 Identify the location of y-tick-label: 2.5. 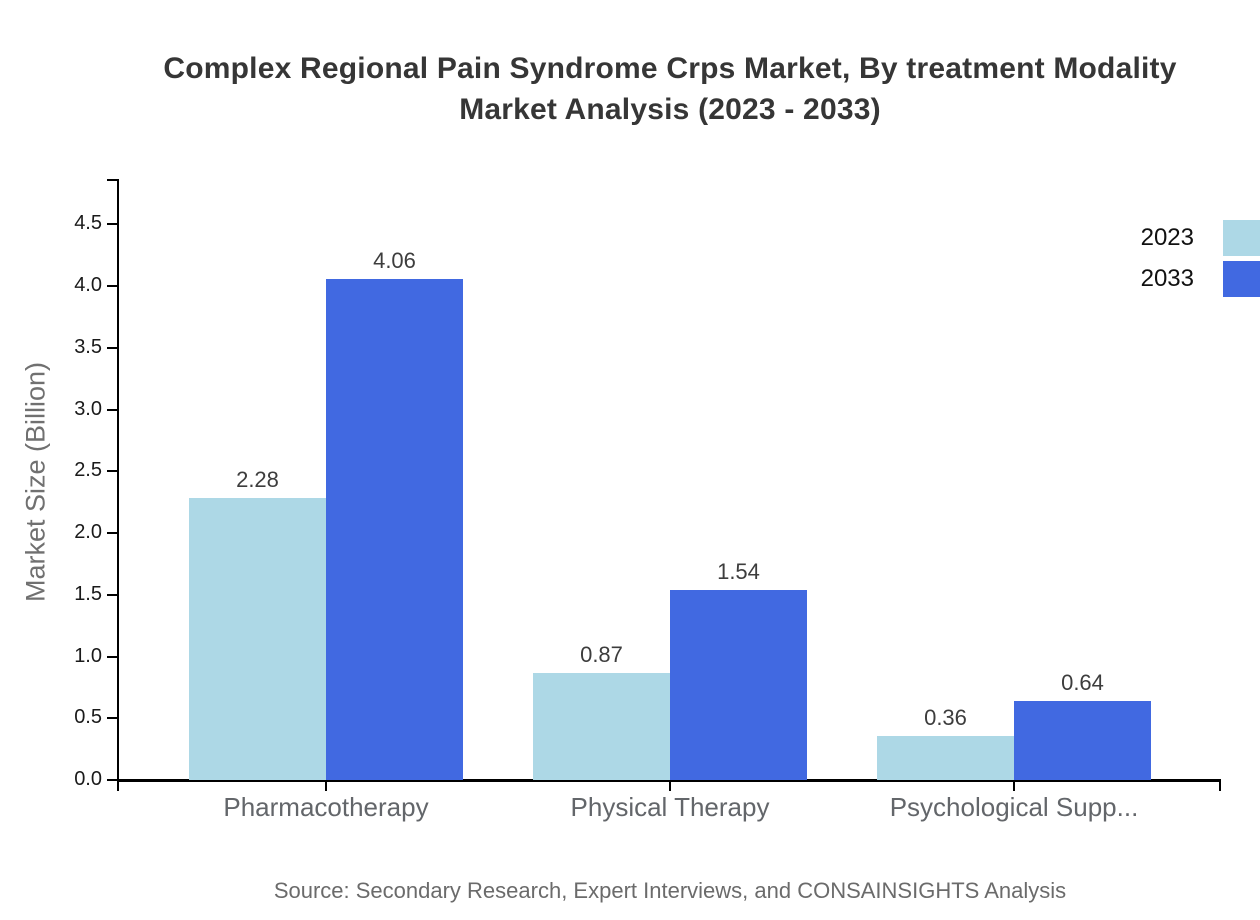
(88, 470).